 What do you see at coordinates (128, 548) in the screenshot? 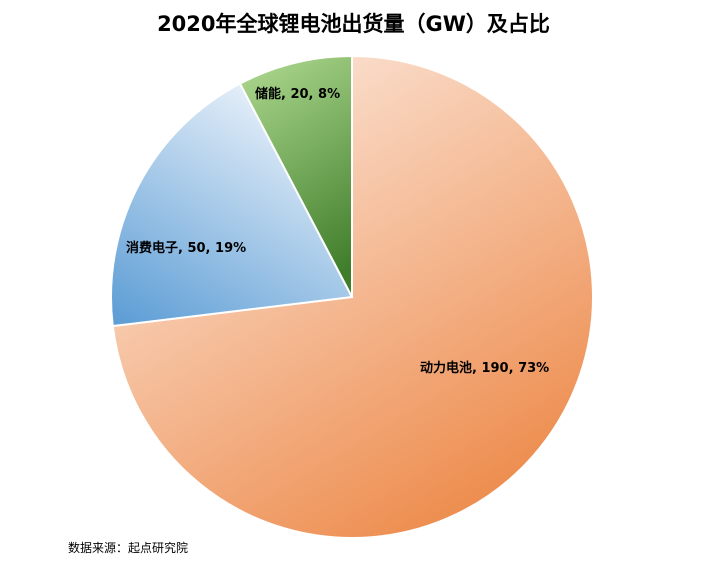
I see `source-note: 数据来源：起点研究院` at bounding box center [128, 548].